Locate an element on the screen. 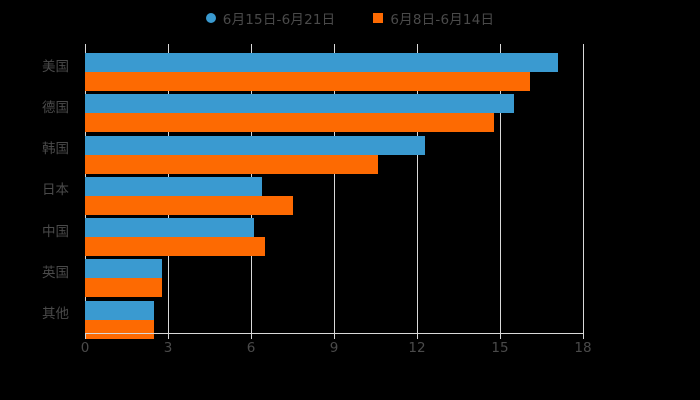 The image size is (700, 400). gridline is located at coordinates (583, 188).